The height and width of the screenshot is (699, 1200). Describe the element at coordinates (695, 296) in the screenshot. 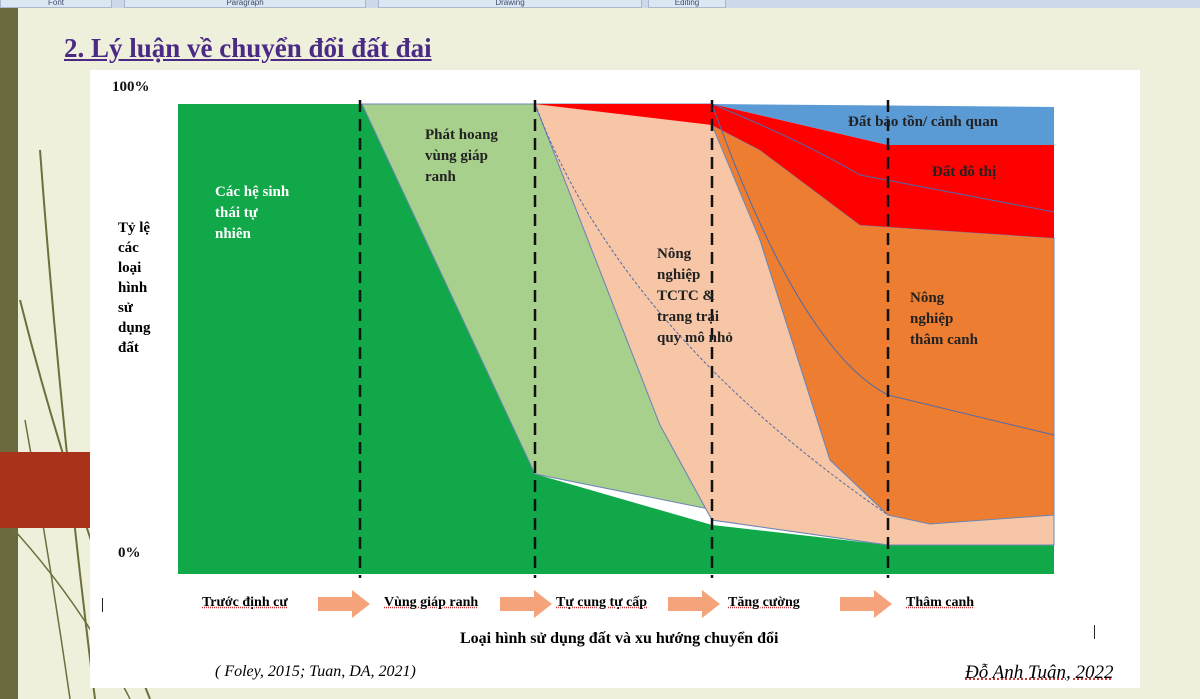

I see `label-smallholder: Nông nghiệp TCTC & trang trại quy mô nhỏ` at that location.